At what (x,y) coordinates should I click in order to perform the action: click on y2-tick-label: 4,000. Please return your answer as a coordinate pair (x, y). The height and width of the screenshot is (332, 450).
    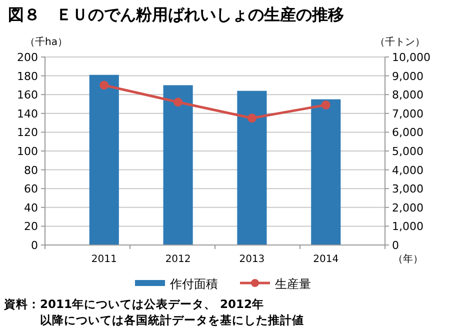
    Looking at the image, I should click on (408, 170).